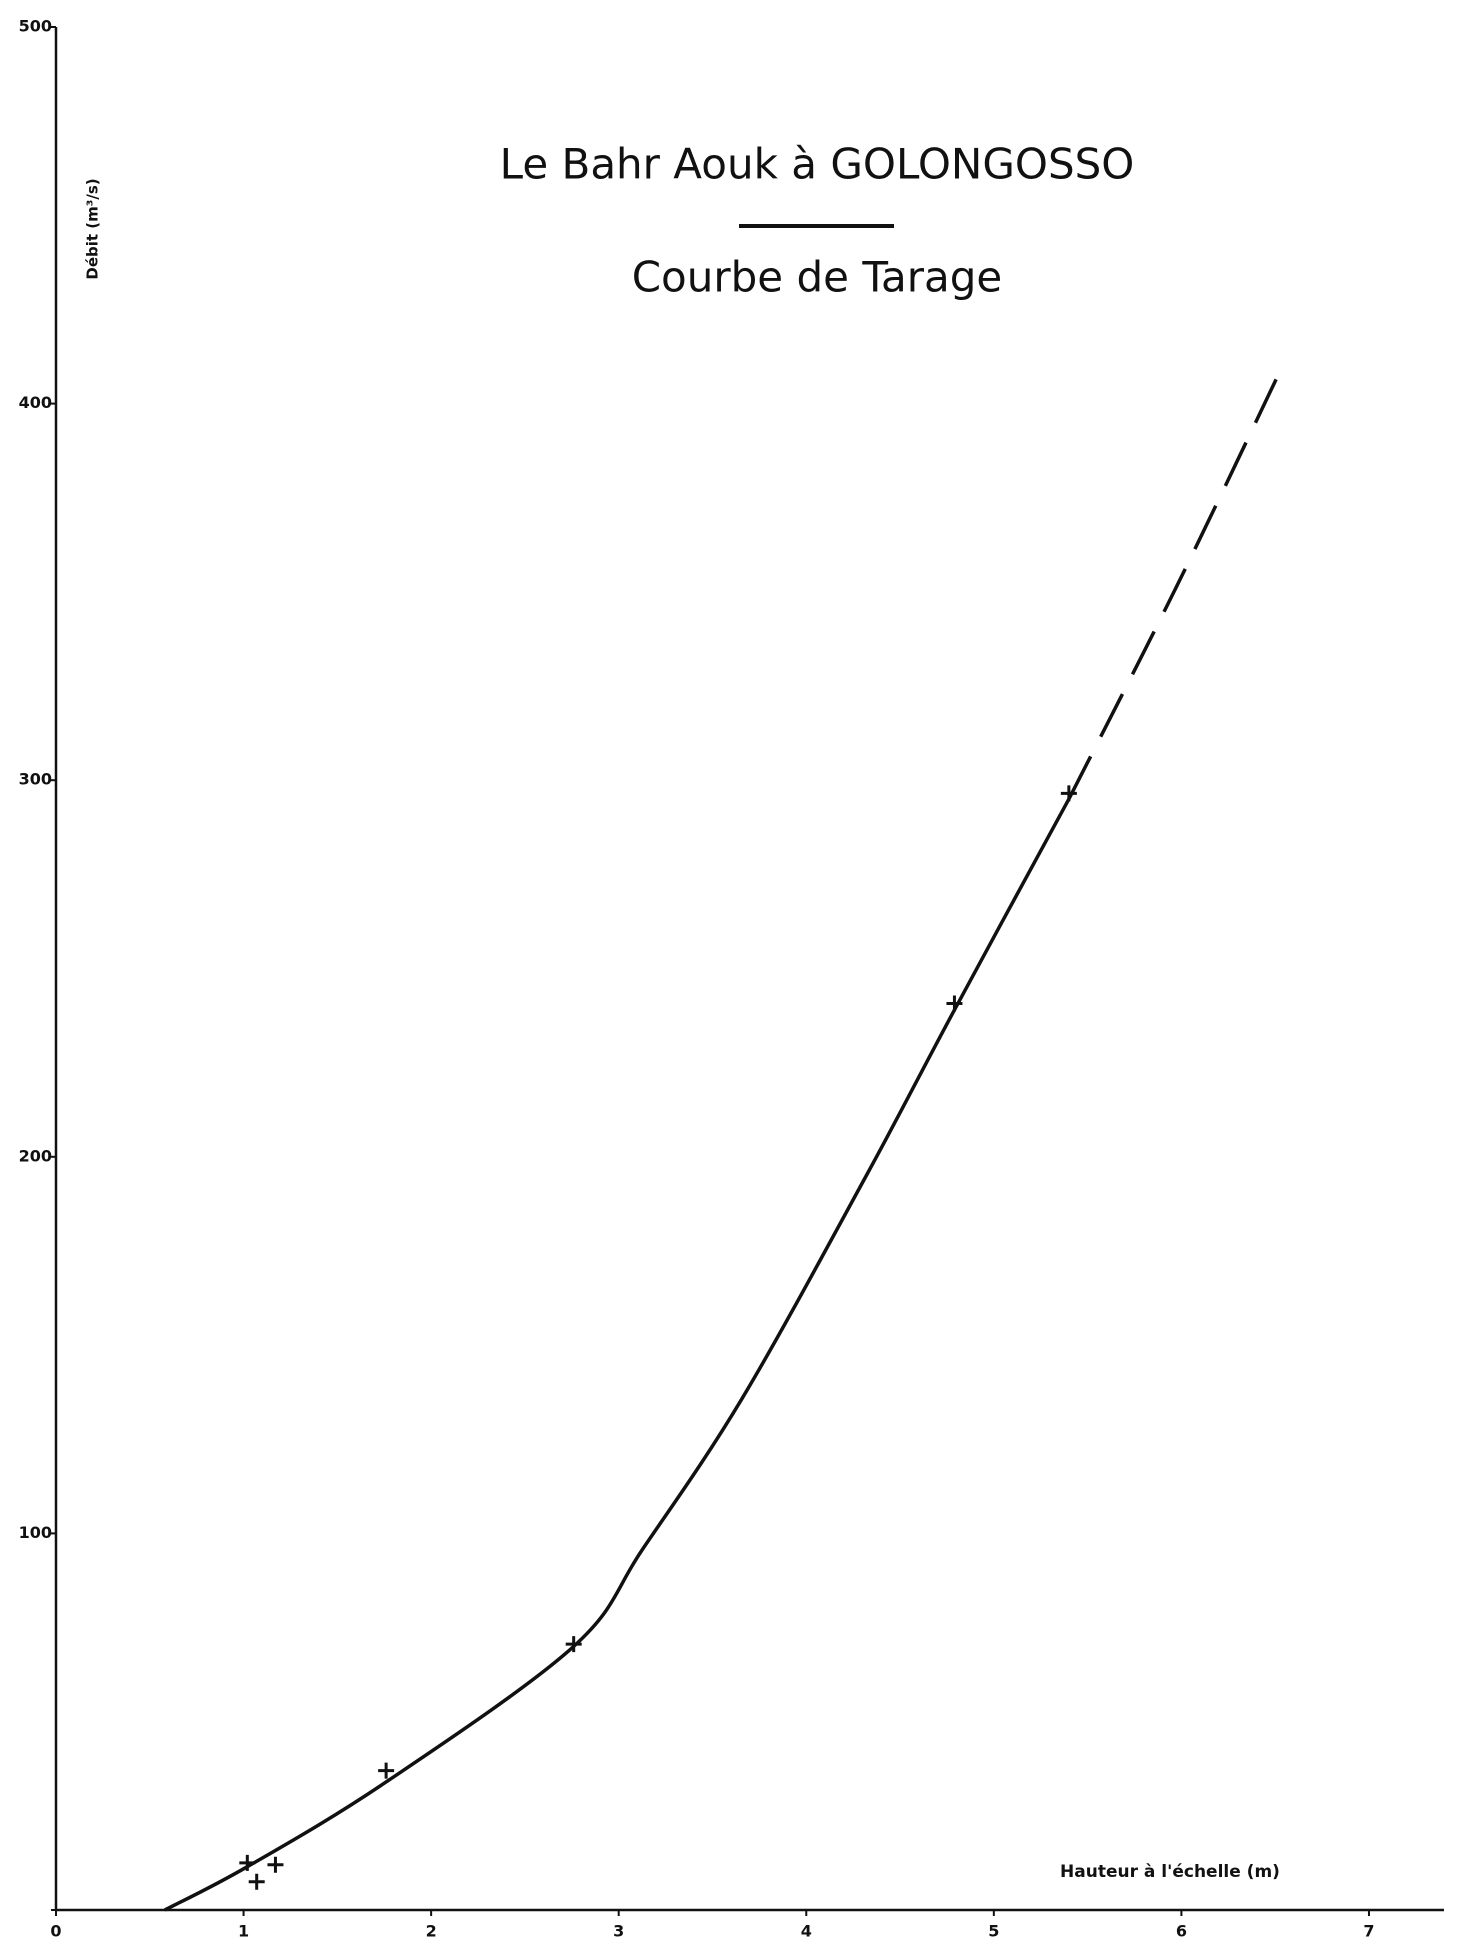  I want to click on x-axis-label: Hauteur à l'échelle (m), so click(1170, 1872).